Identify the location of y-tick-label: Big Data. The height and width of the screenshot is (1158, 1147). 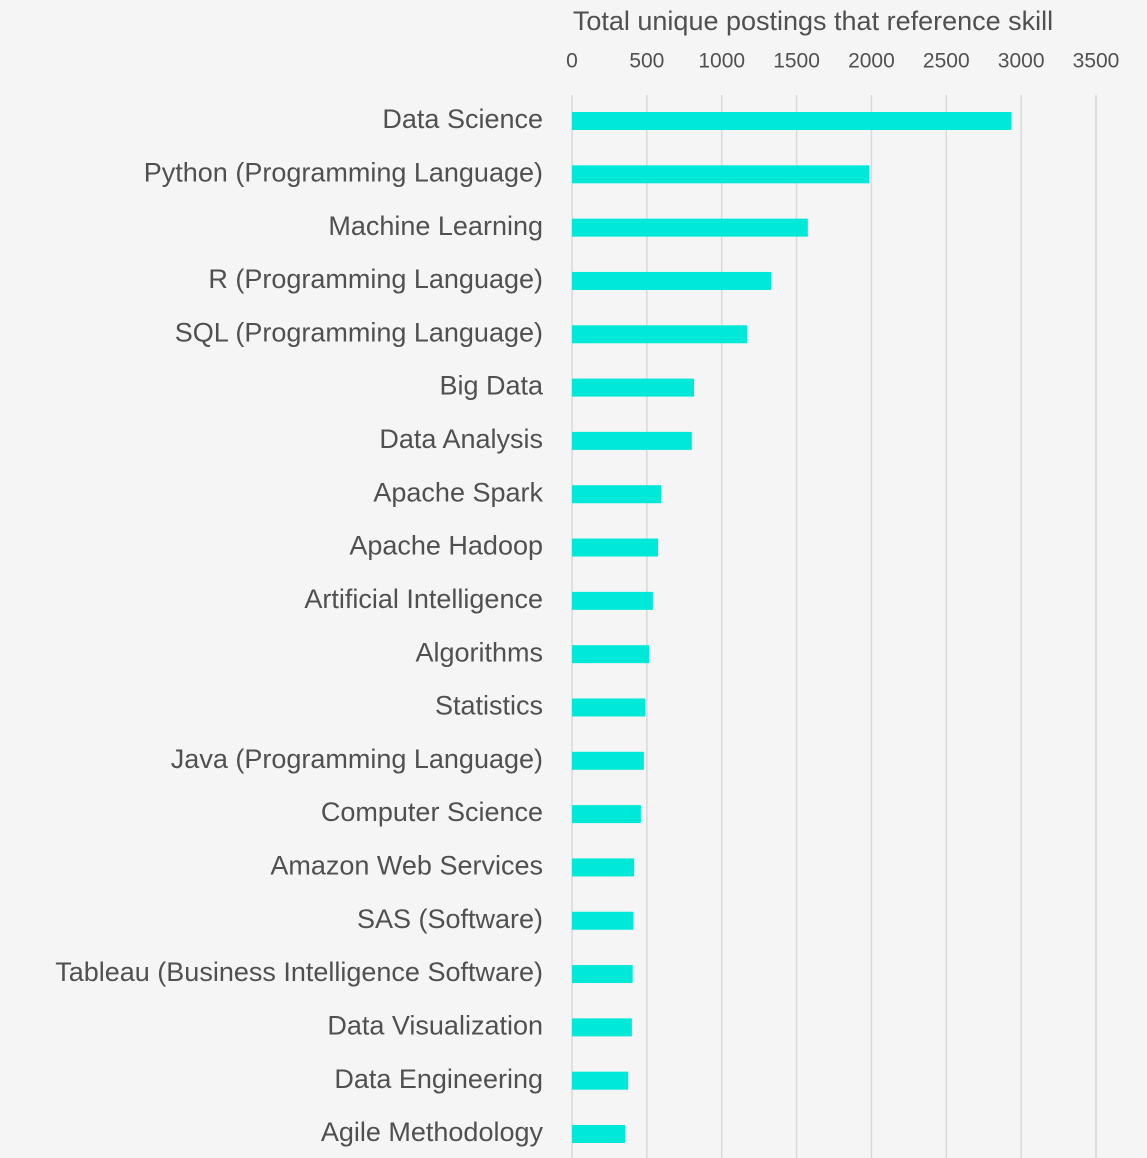
(491, 386).